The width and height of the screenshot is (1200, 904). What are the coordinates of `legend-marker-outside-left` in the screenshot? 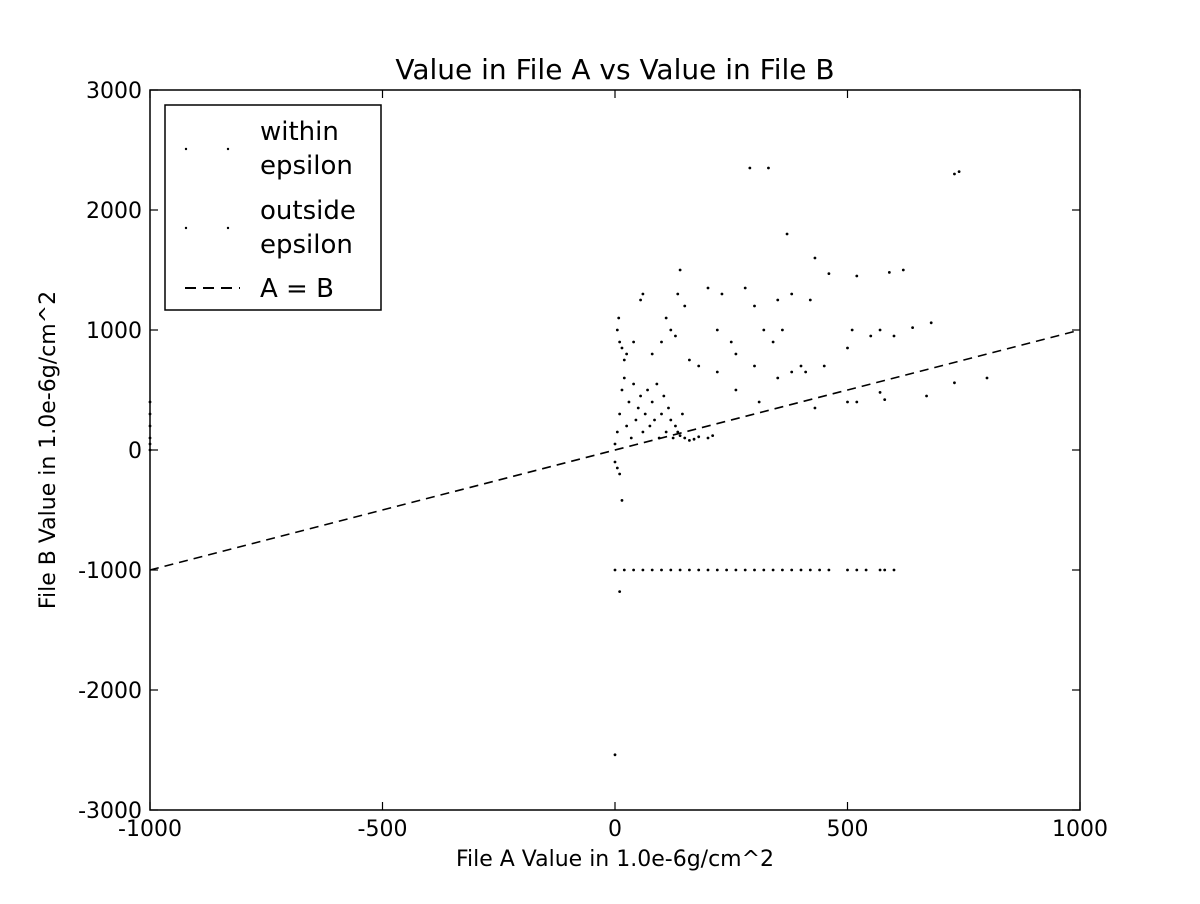 It's located at (186, 228).